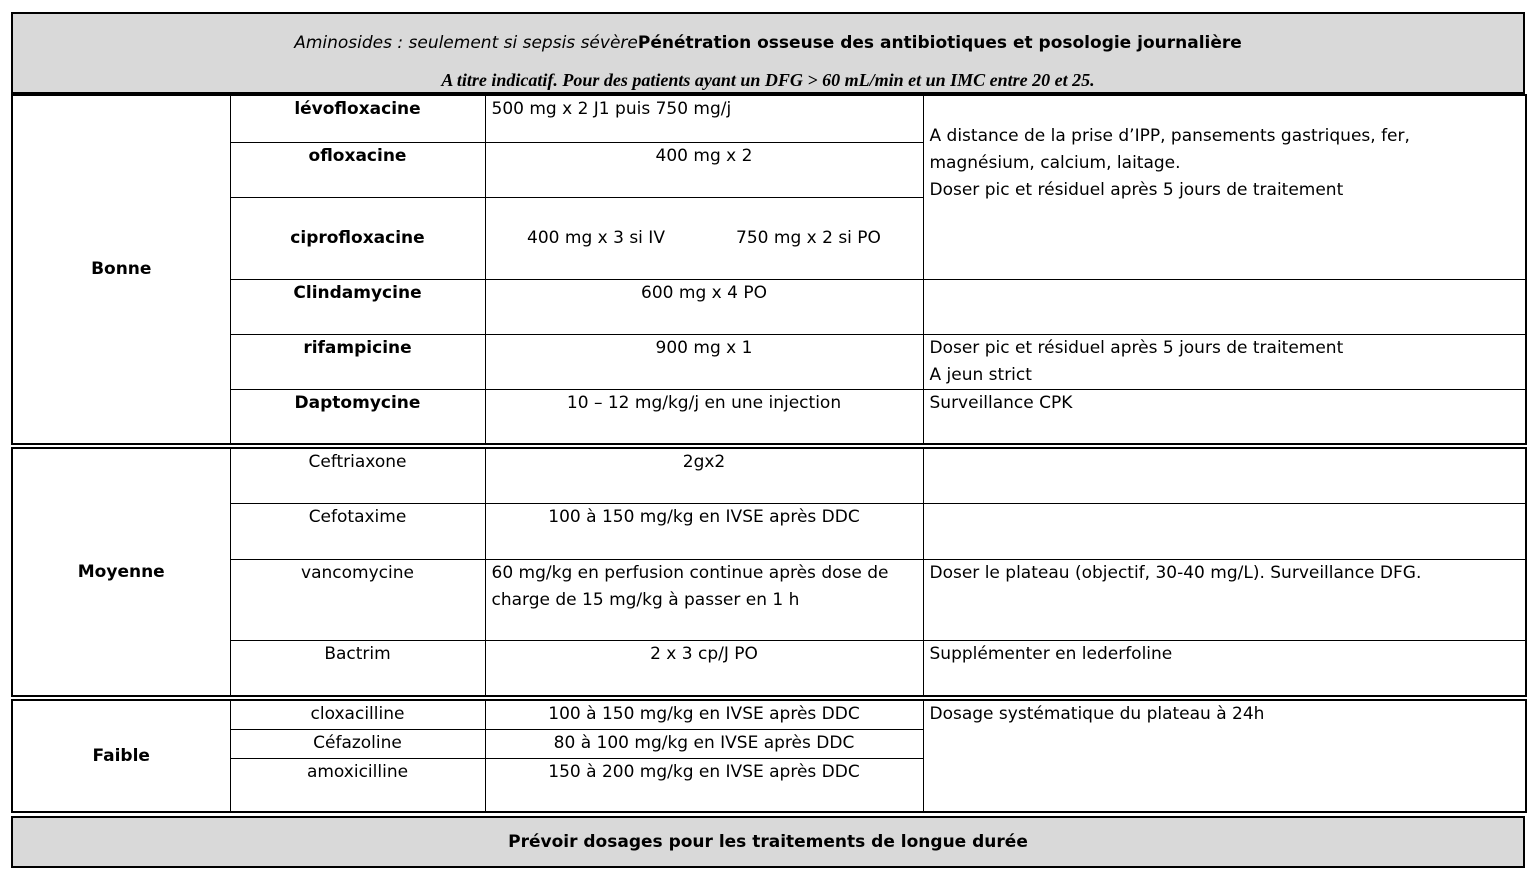  Describe the element at coordinates (357, 668) in the screenshot. I see `drug-name: Bactrim` at that location.